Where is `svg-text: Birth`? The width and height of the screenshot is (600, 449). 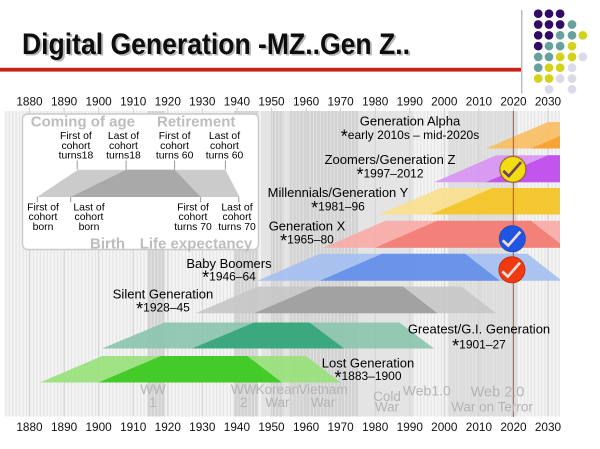 svg-text: Birth is located at coordinates (107, 244).